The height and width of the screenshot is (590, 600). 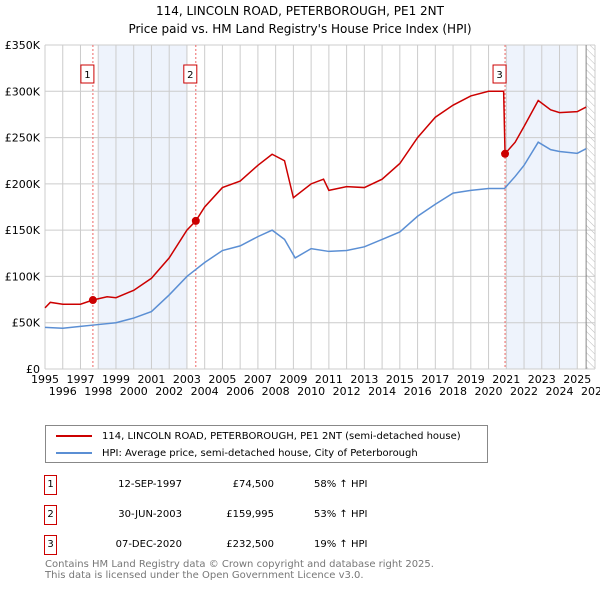 I want to click on sale-label: 2, so click(x=190, y=75).